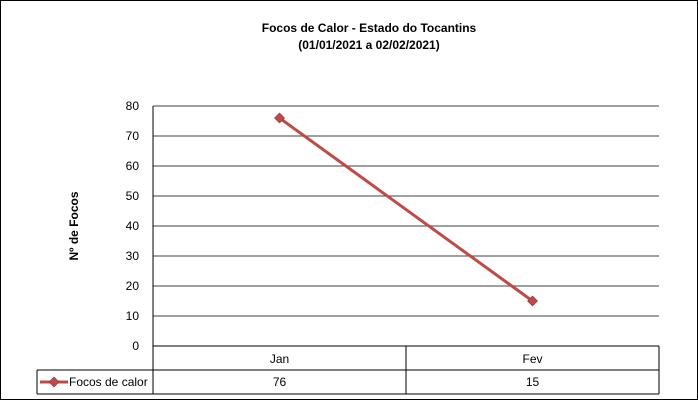 This screenshot has width=698, height=400. What do you see at coordinates (369, 28) in the screenshot?
I see `chart-title: Focos de Calor - Estado do Tocantins` at bounding box center [369, 28].